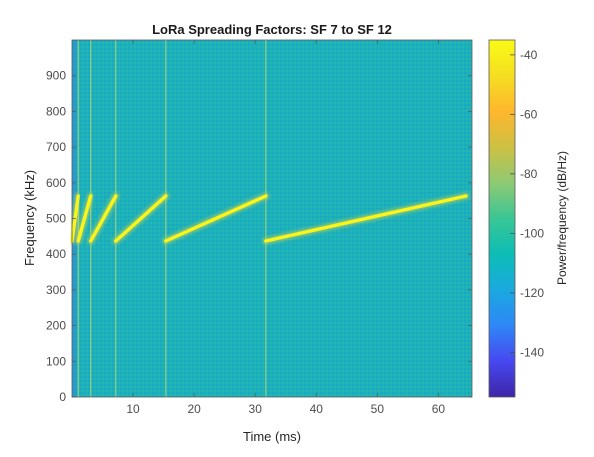  What do you see at coordinates (141, 218) in the screenshot?
I see `chirp-sf10` at bounding box center [141, 218].